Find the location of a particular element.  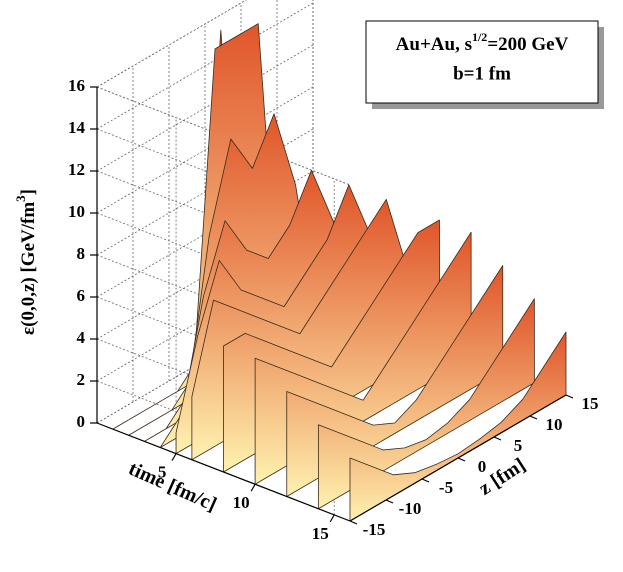

z-tick-label: 5 is located at coordinates (518, 445).